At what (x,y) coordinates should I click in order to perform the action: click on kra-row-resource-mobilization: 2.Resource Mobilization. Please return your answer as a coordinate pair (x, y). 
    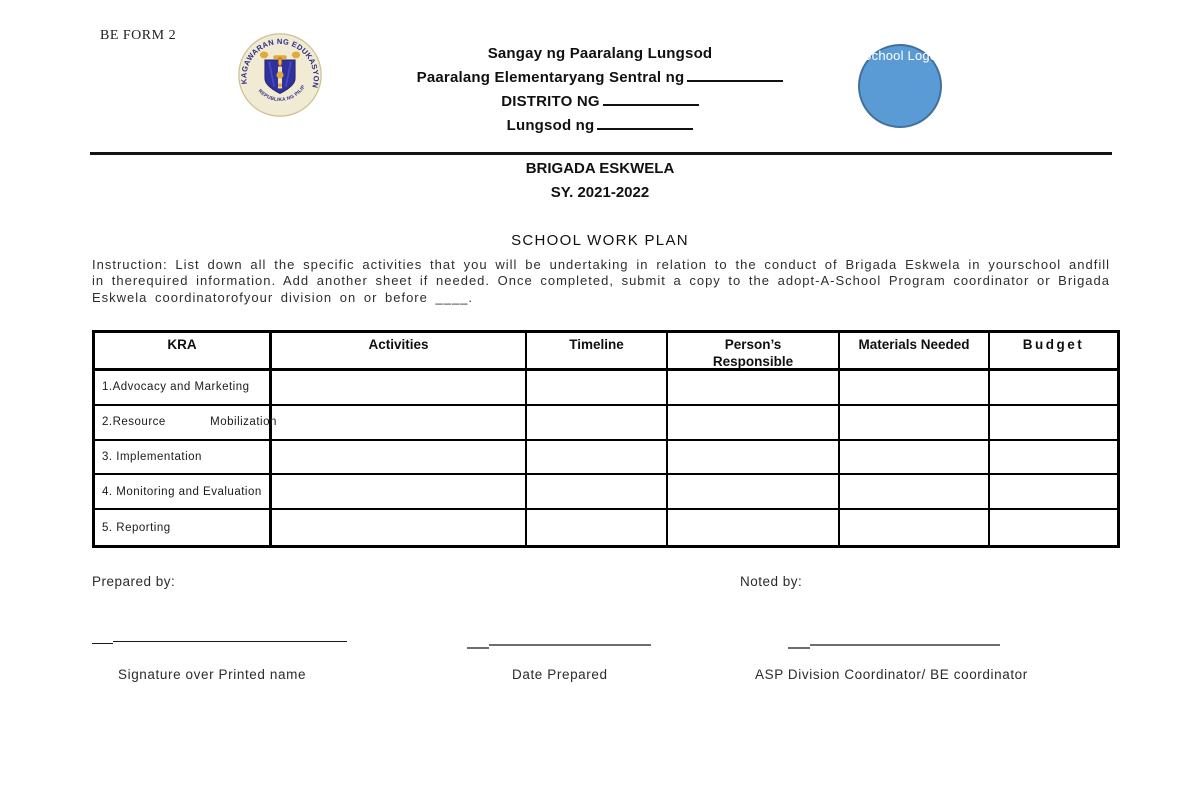
    Looking at the image, I should click on (185, 423).